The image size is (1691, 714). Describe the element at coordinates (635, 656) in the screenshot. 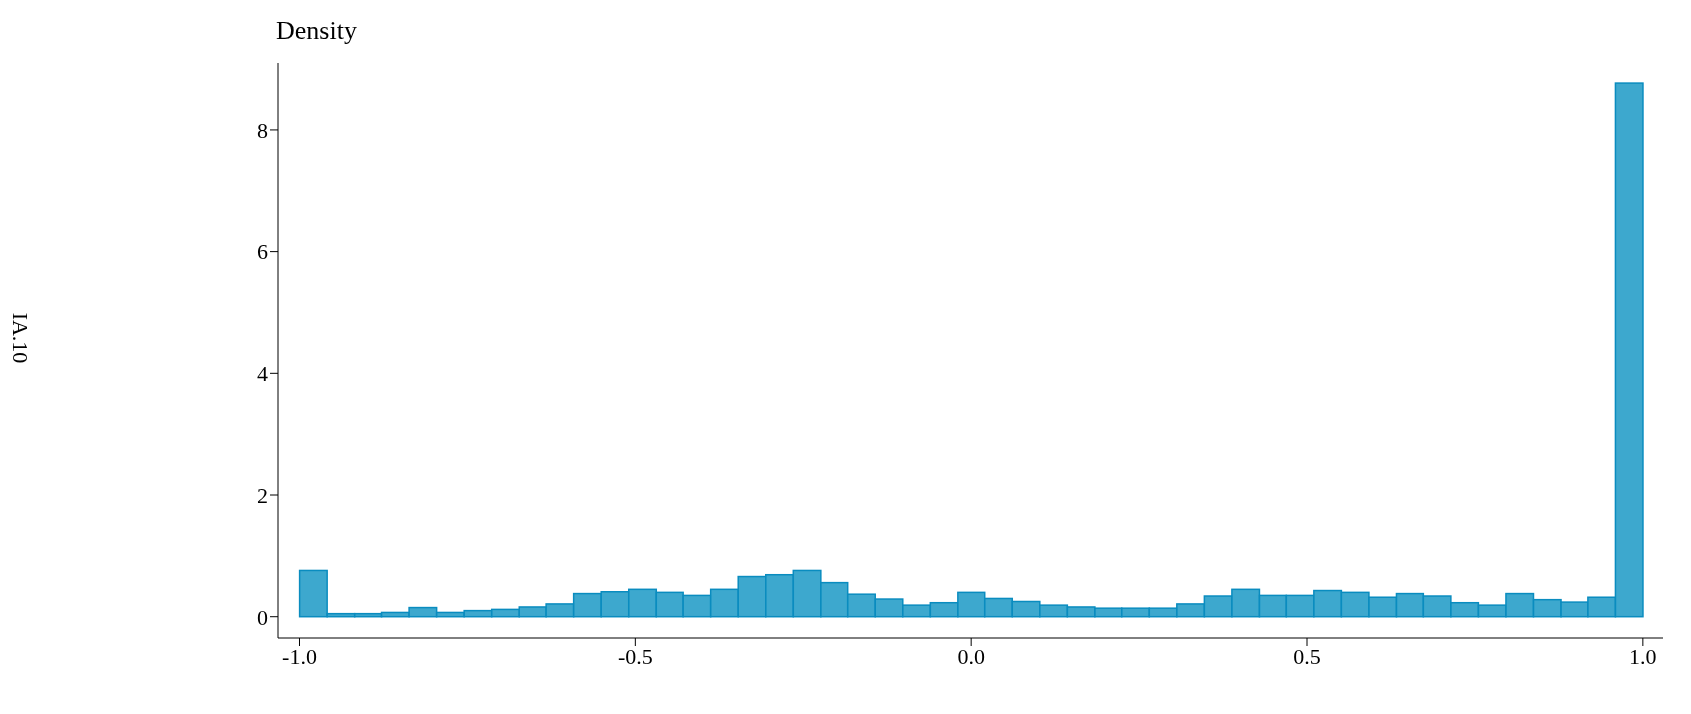

I see `x-tick-label: -0.5` at that location.